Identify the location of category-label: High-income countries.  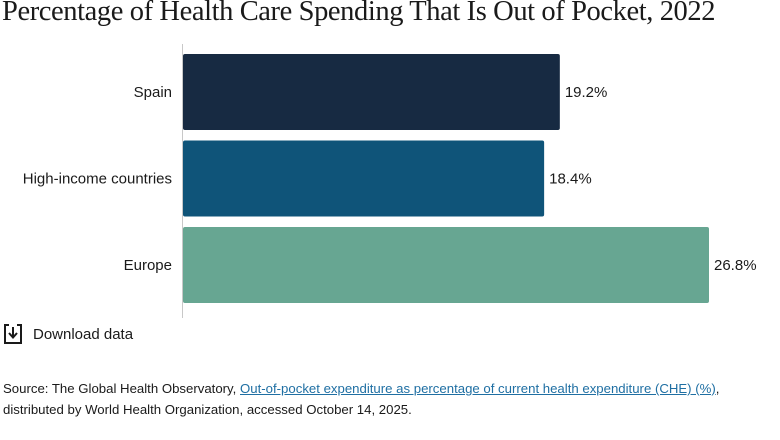
(97, 179).